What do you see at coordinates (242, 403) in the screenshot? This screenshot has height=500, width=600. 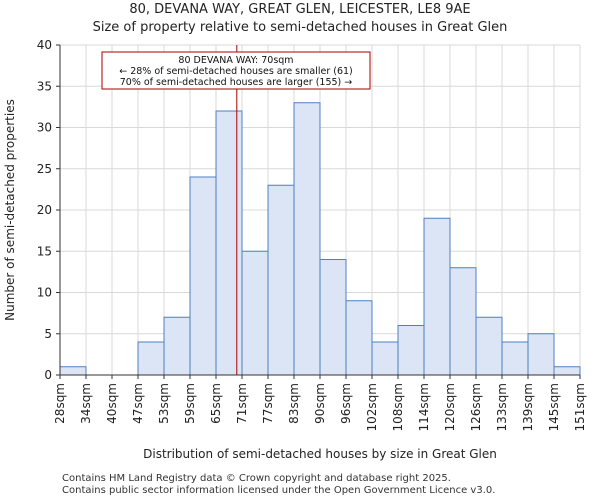 I see `x-tick-label: 71sqm` at bounding box center [242, 403].